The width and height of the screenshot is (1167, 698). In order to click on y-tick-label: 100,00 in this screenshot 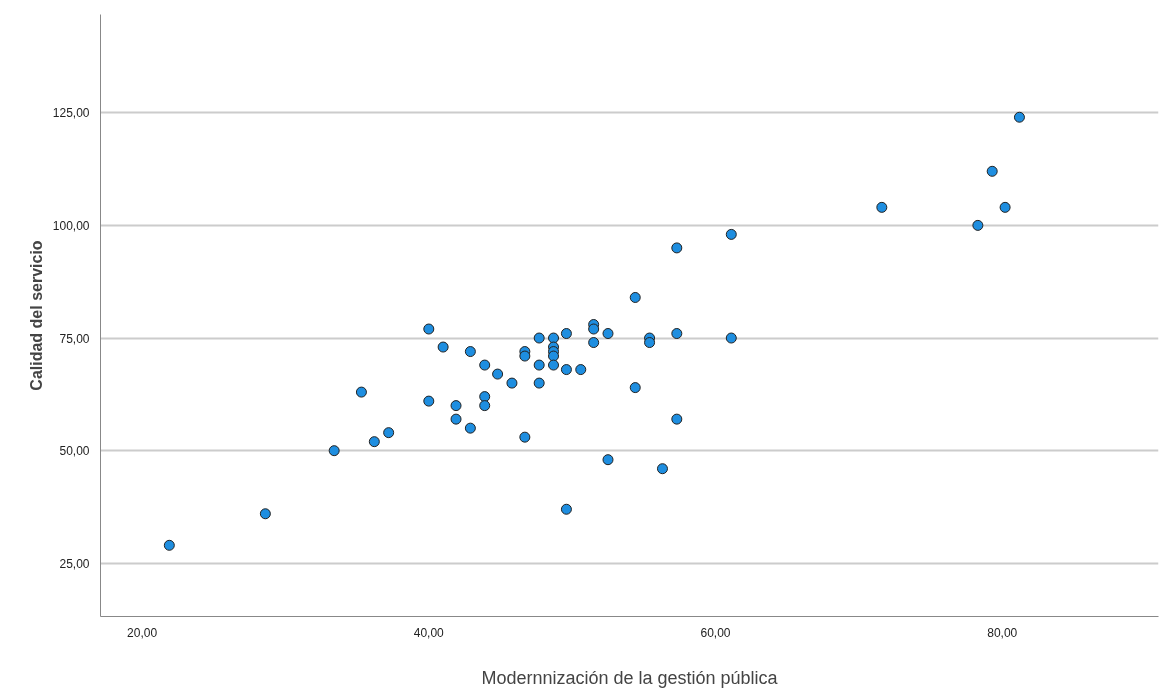, I will do `click(71, 225)`.